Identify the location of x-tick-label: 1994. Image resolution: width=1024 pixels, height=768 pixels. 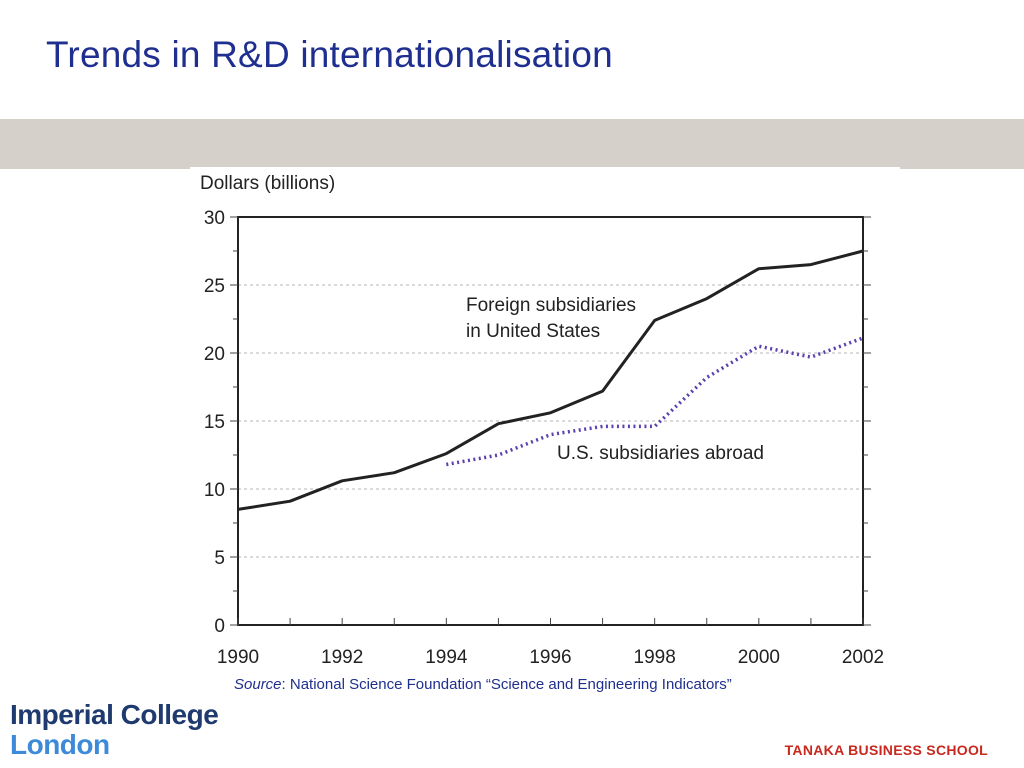
(446, 657).